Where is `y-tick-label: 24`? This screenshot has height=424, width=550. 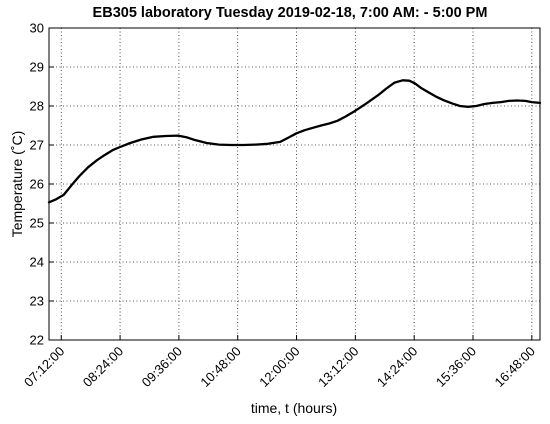 y-tick-label: 24 is located at coordinates (37, 262).